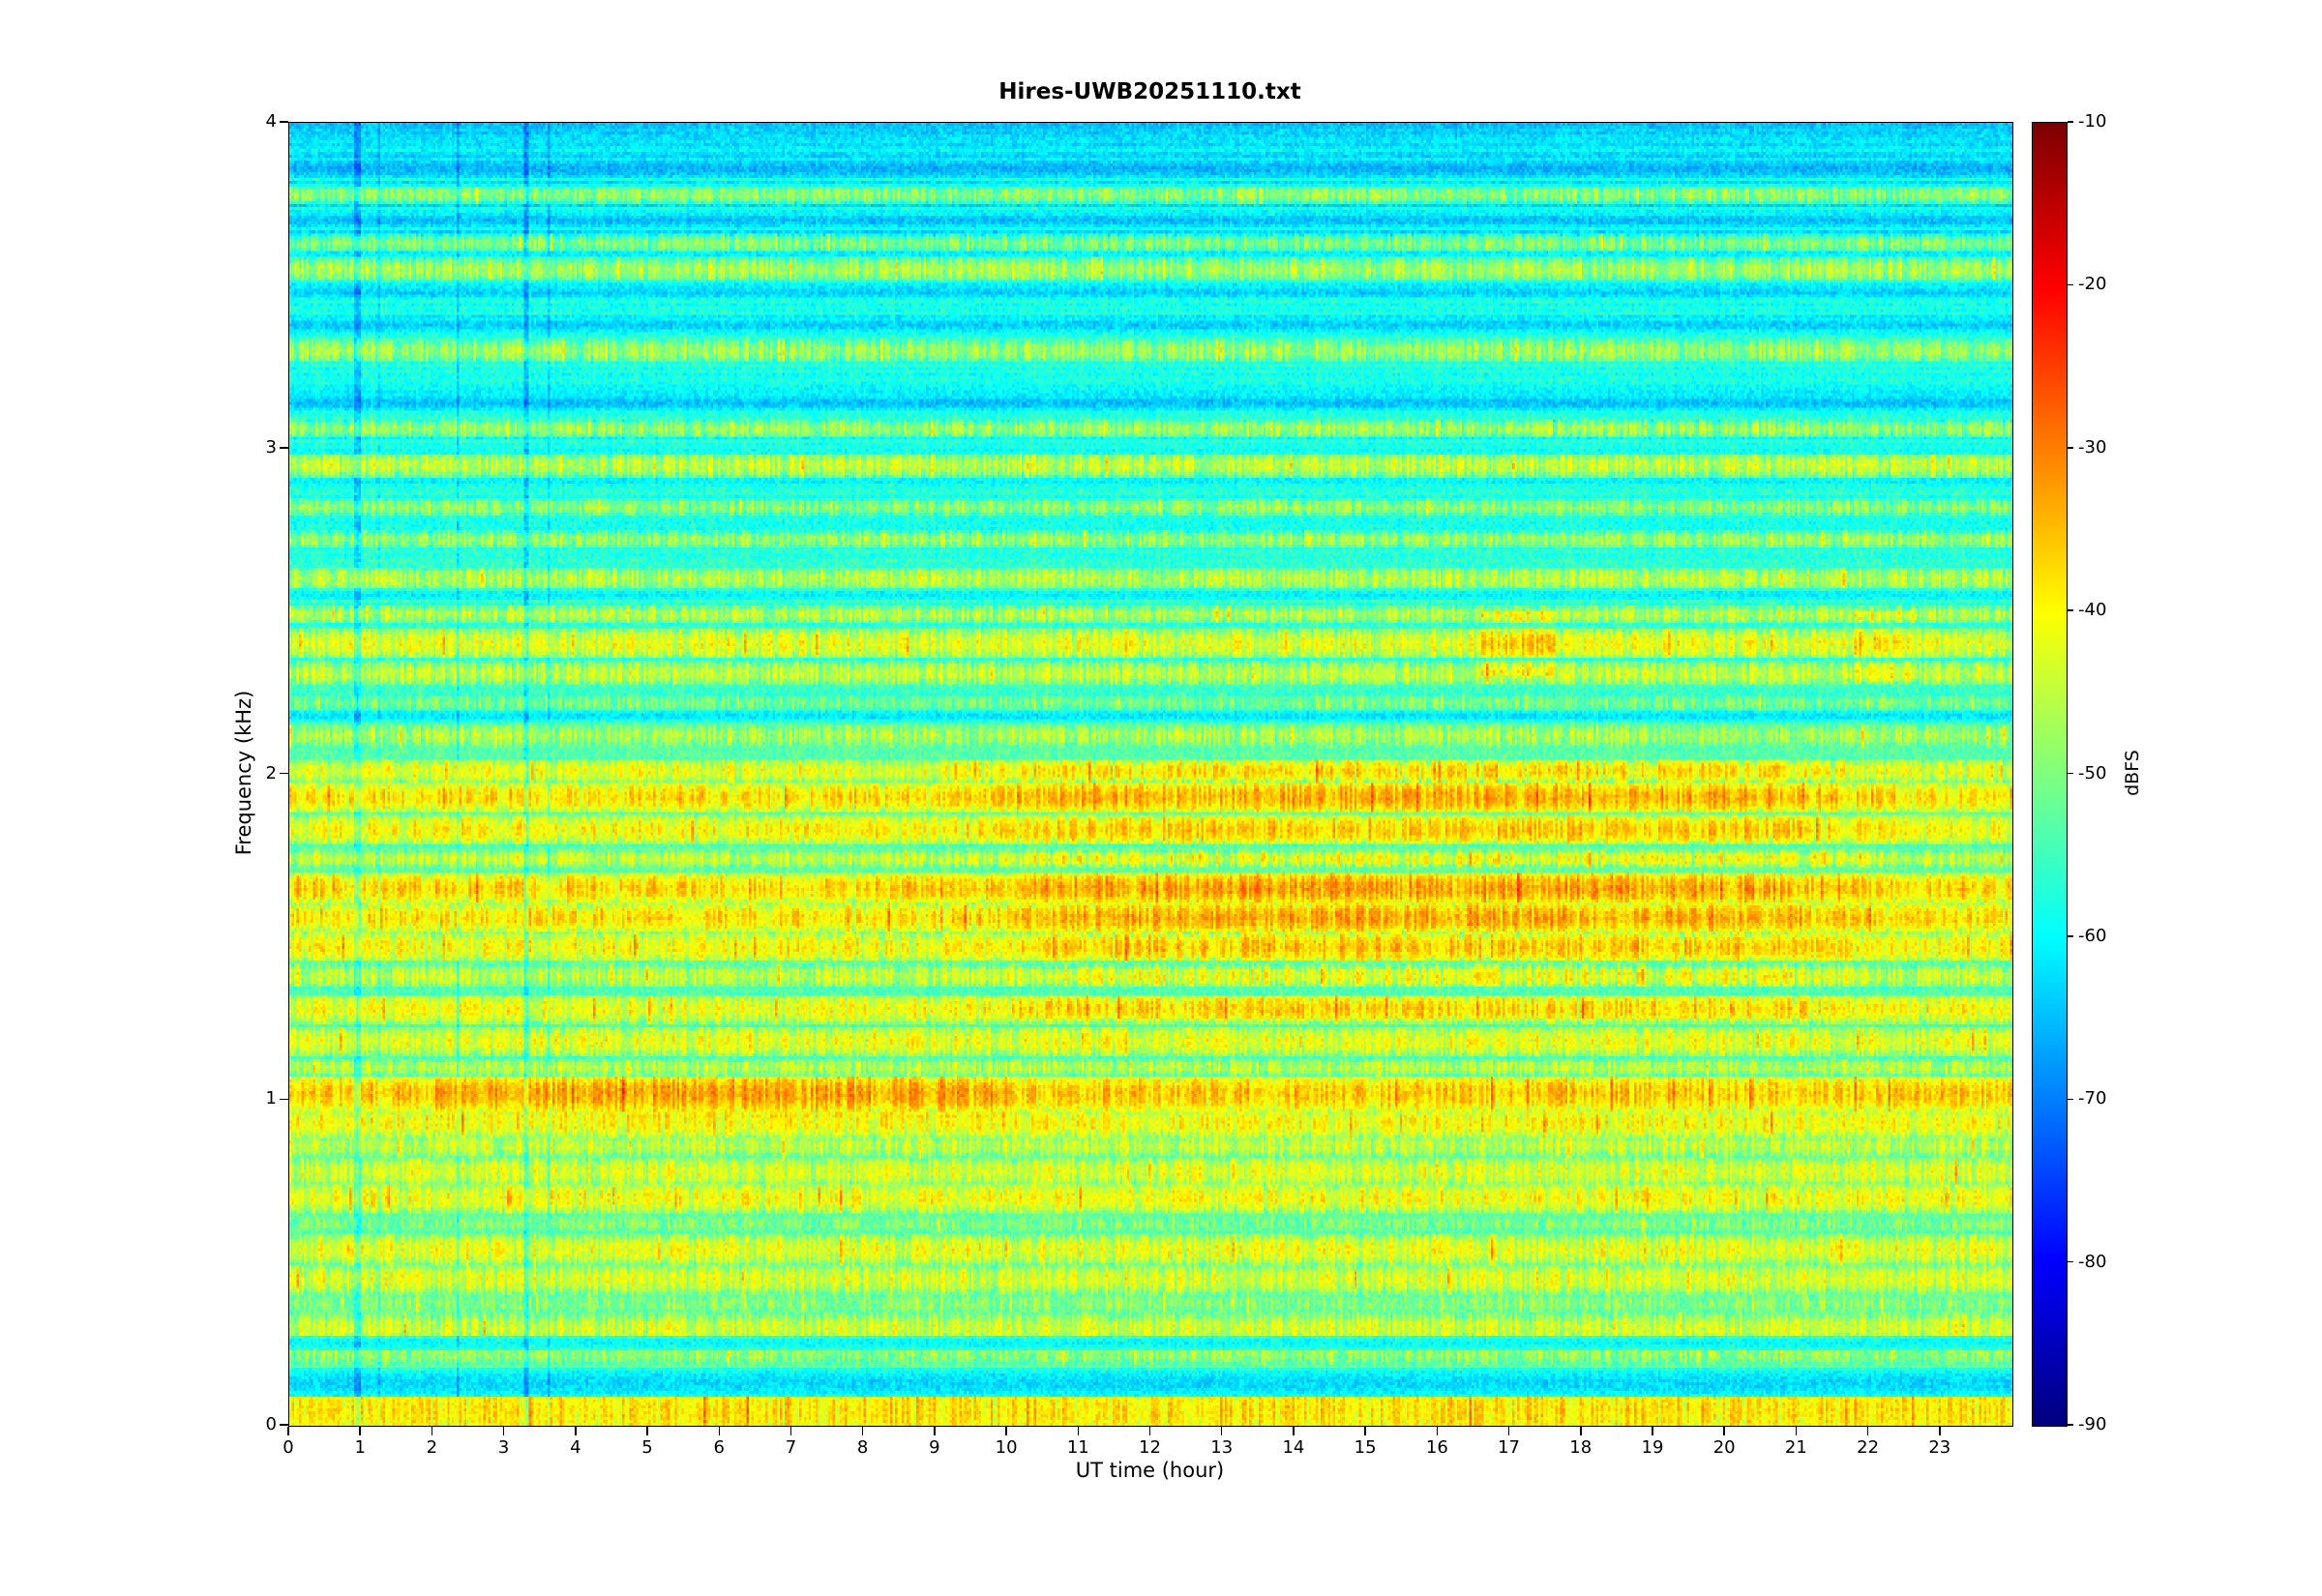 The image size is (2322, 1596). I want to click on colorbar-tick-label: -20, so click(2092, 284).